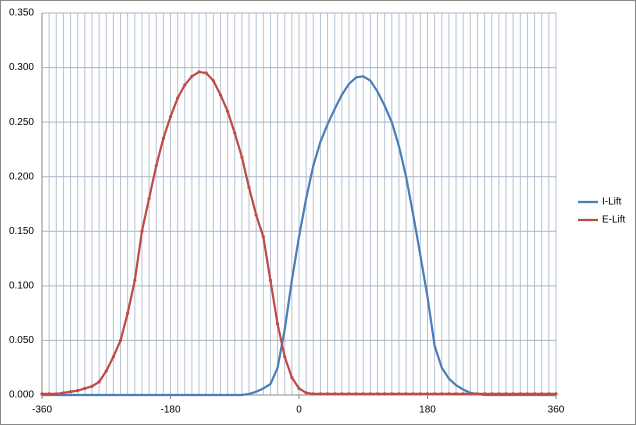 The height and width of the screenshot is (425, 636). Describe the element at coordinates (612, 202) in the screenshot. I see `legend-label: I-Lift` at that location.